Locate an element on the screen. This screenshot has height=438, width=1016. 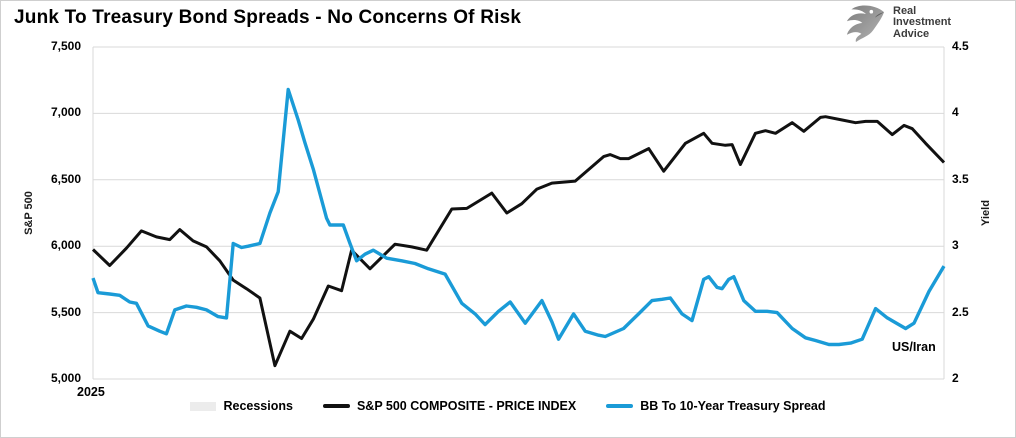
right-axis-title: Yield is located at coordinates (986, 213).